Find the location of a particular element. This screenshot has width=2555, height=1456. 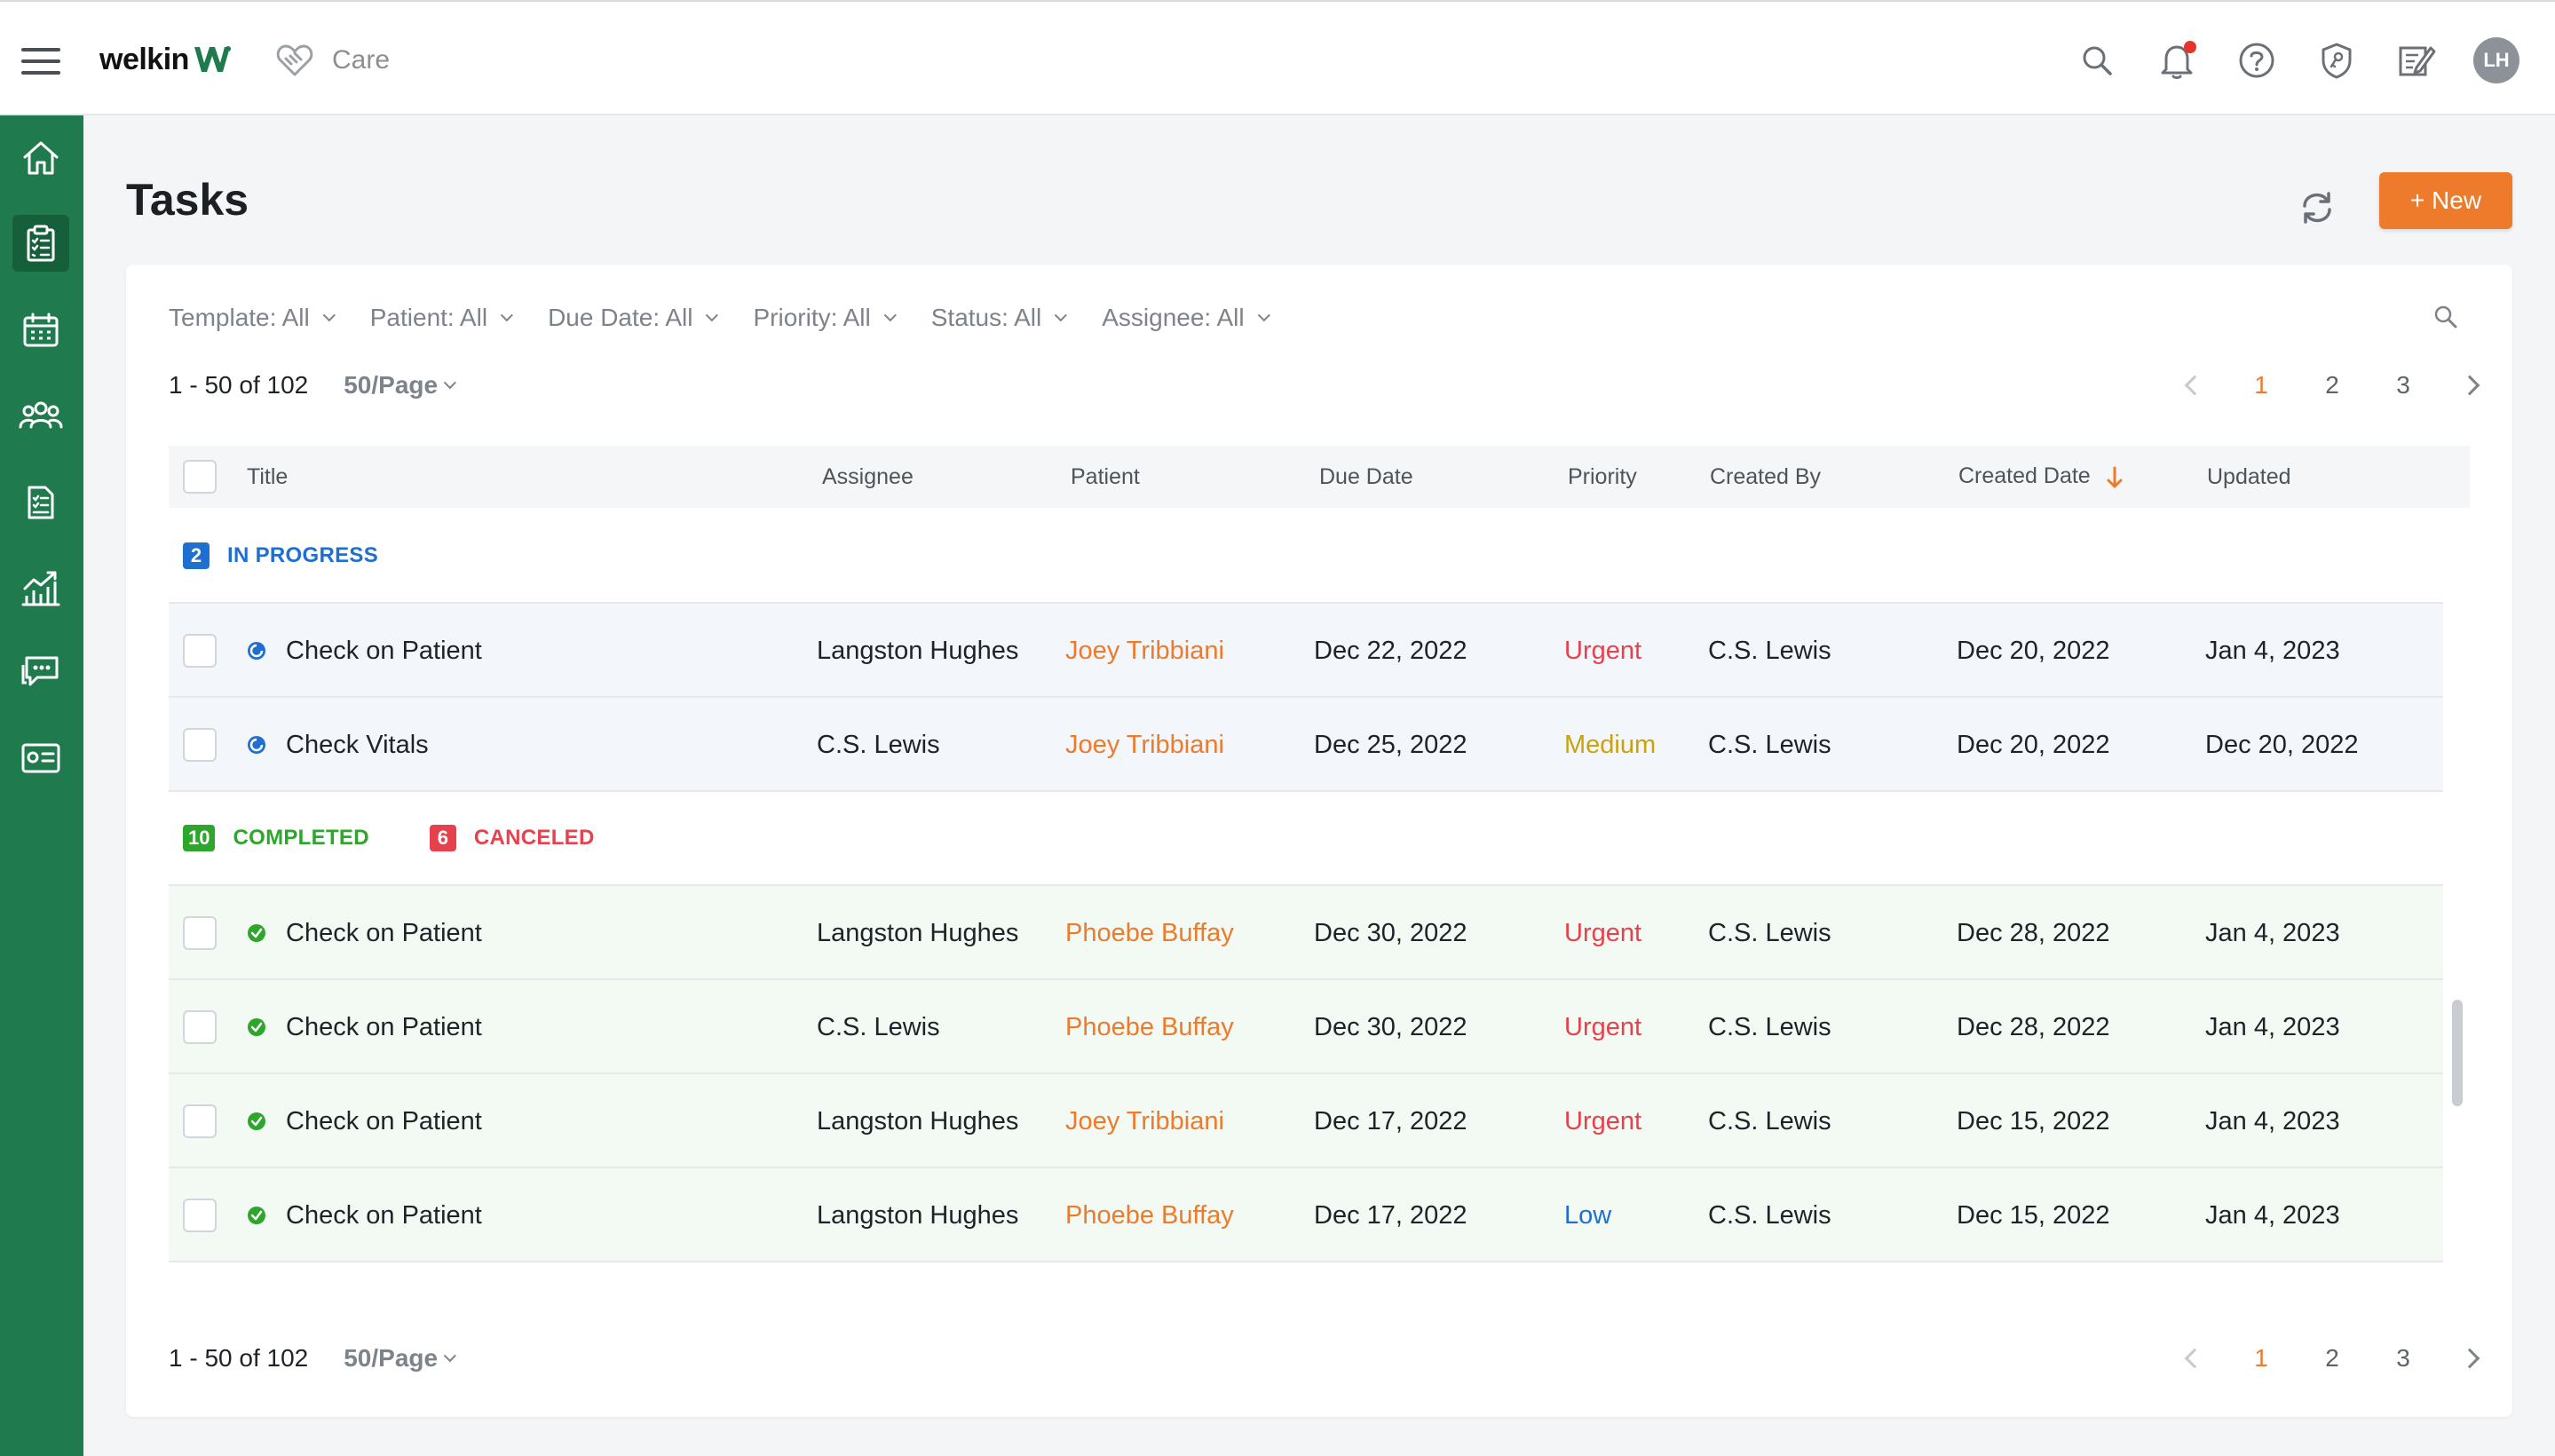

refresh-icon is located at coordinates (2317, 208).